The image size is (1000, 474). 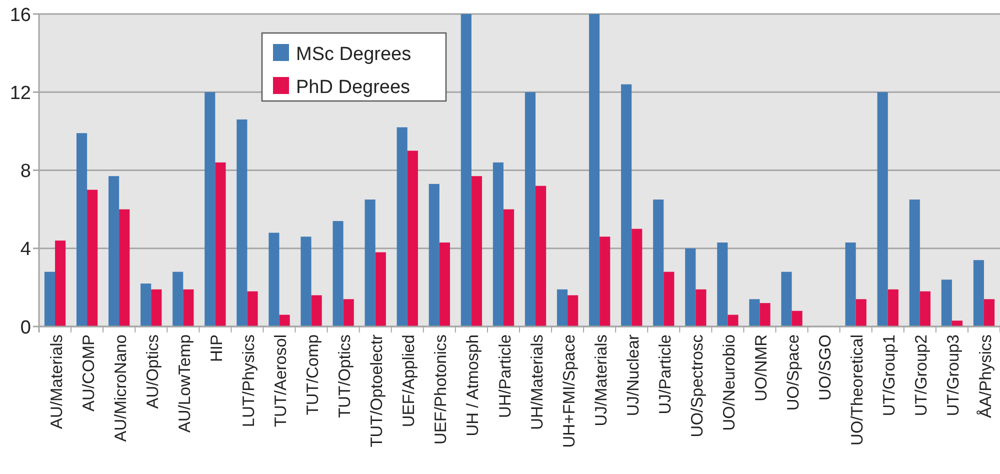 What do you see at coordinates (249, 381) in the screenshot?
I see `x-tick-label: LUT/Physics` at bounding box center [249, 381].